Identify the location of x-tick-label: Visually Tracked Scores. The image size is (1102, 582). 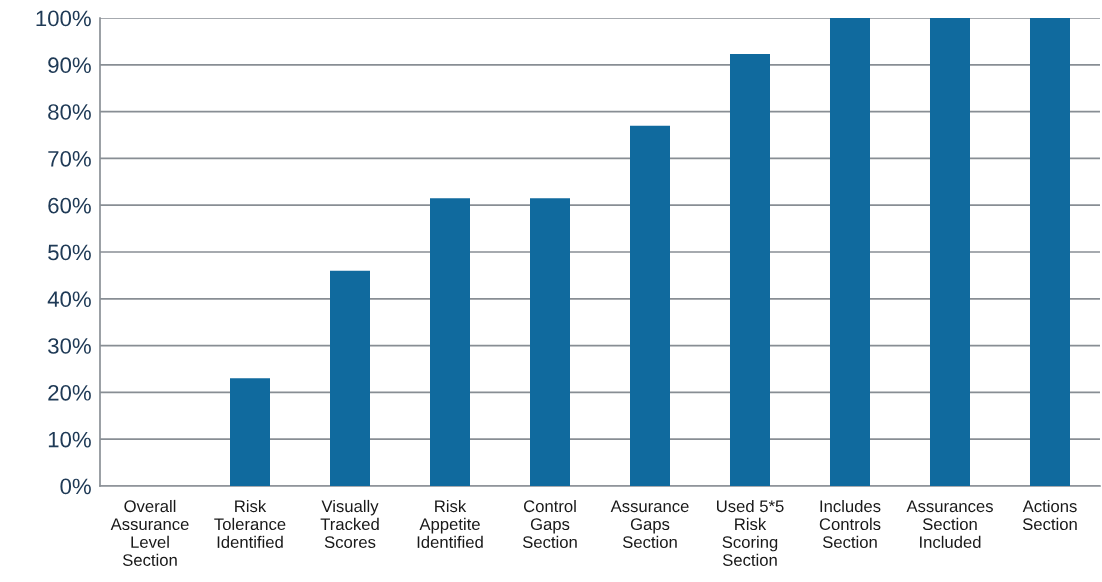
(349, 524).